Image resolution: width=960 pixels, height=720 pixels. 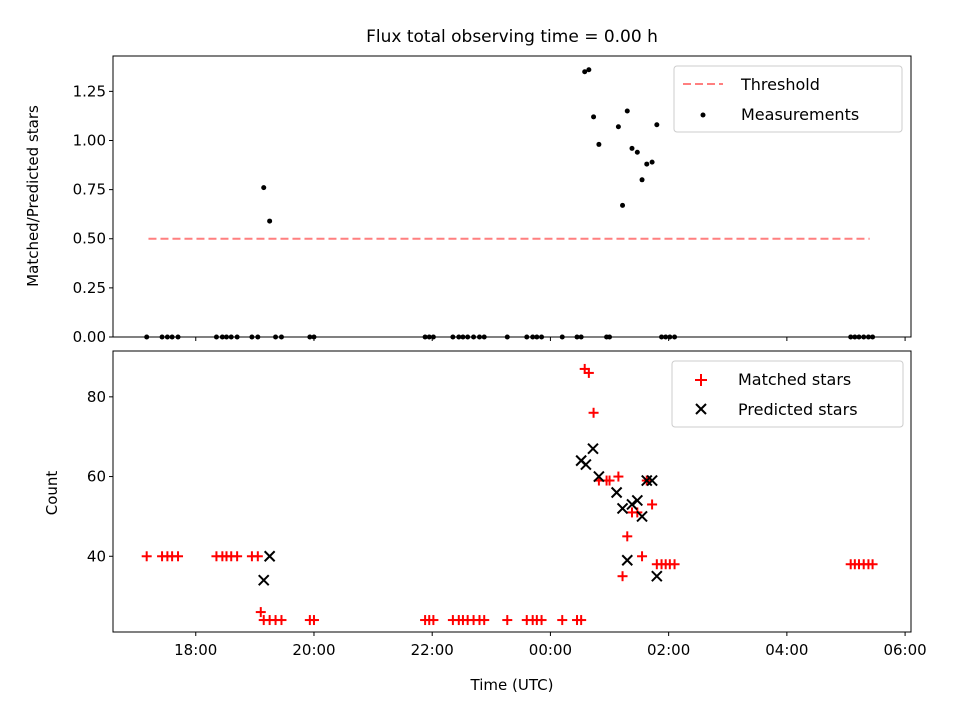 I want to click on y-tick-label: 40, so click(x=96, y=556).